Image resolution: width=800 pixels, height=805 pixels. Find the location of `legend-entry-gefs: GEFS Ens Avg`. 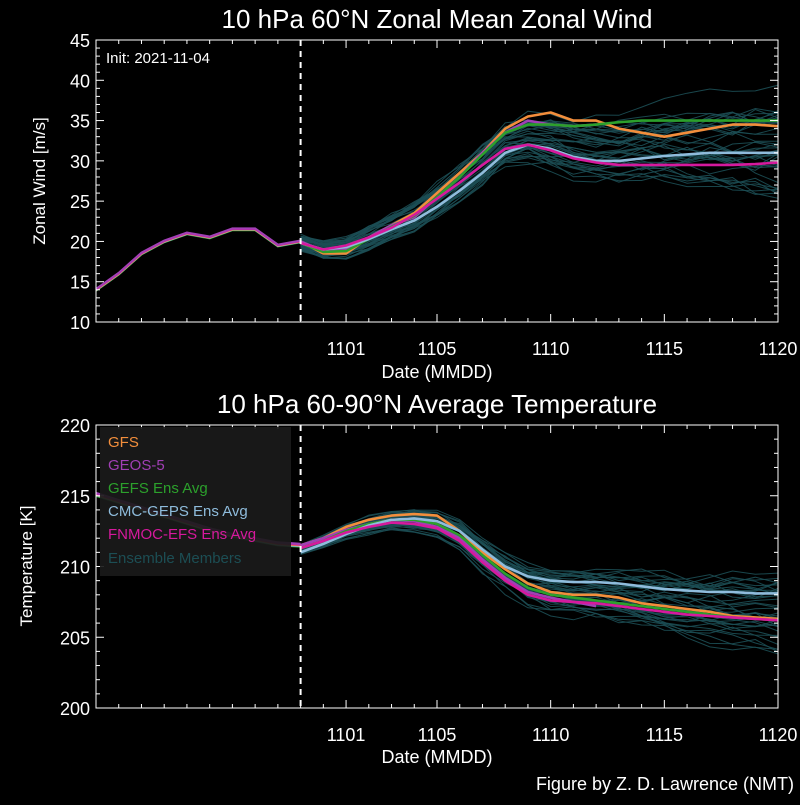

legend-entry-gefs: GEFS Ens Avg is located at coordinates (158, 488).